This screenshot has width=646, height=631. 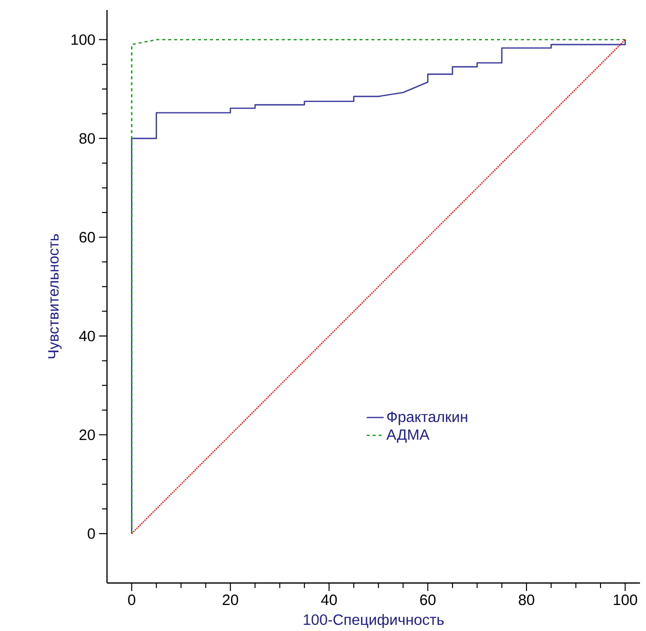 I want to click on x-tick-label: 80, so click(x=526, y=599).